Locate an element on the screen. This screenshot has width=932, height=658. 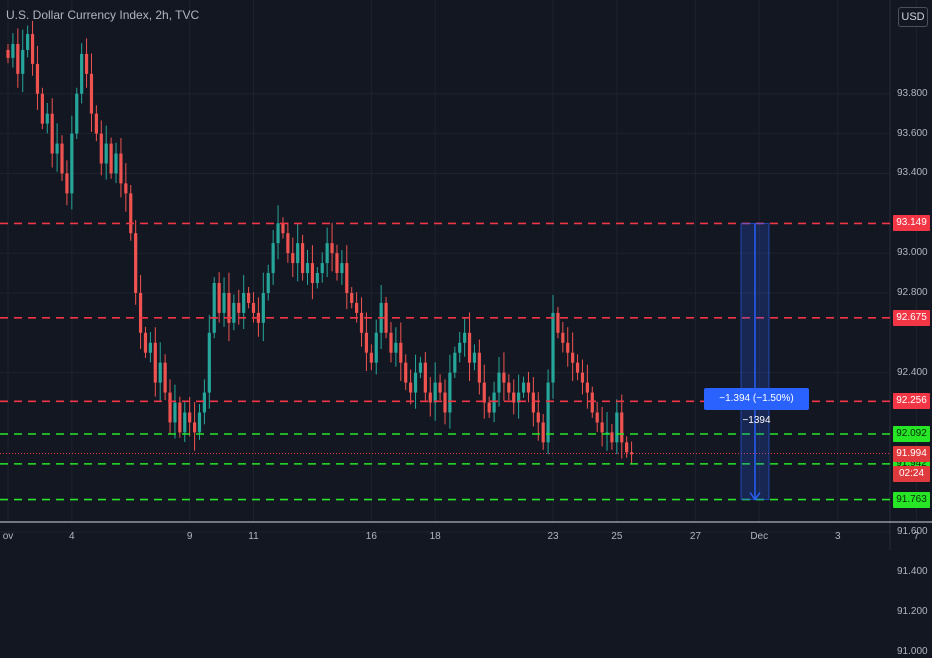
currency-button: USD is located at coordinates (913, 17).